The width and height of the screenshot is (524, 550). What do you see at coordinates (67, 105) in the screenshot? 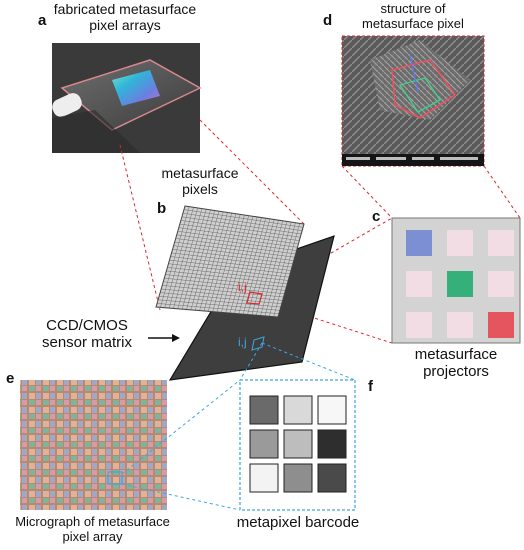
I see `tweezer-tip` at bounding box center [67, 105].